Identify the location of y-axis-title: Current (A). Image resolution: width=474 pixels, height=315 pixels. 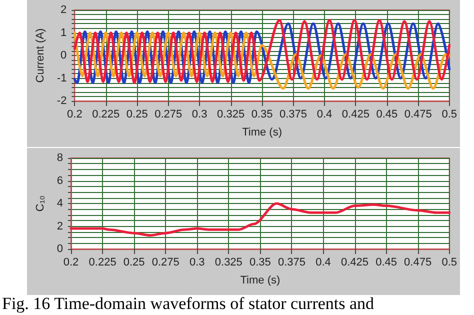
(40, 55).